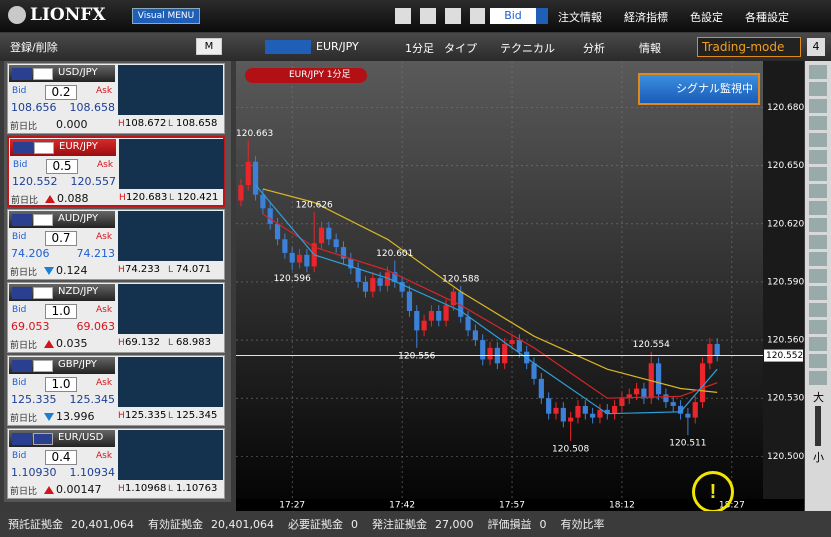 The height and width of the screenshot is (537, 831). I want to click on zoom-out: 小, so click(818, 457).